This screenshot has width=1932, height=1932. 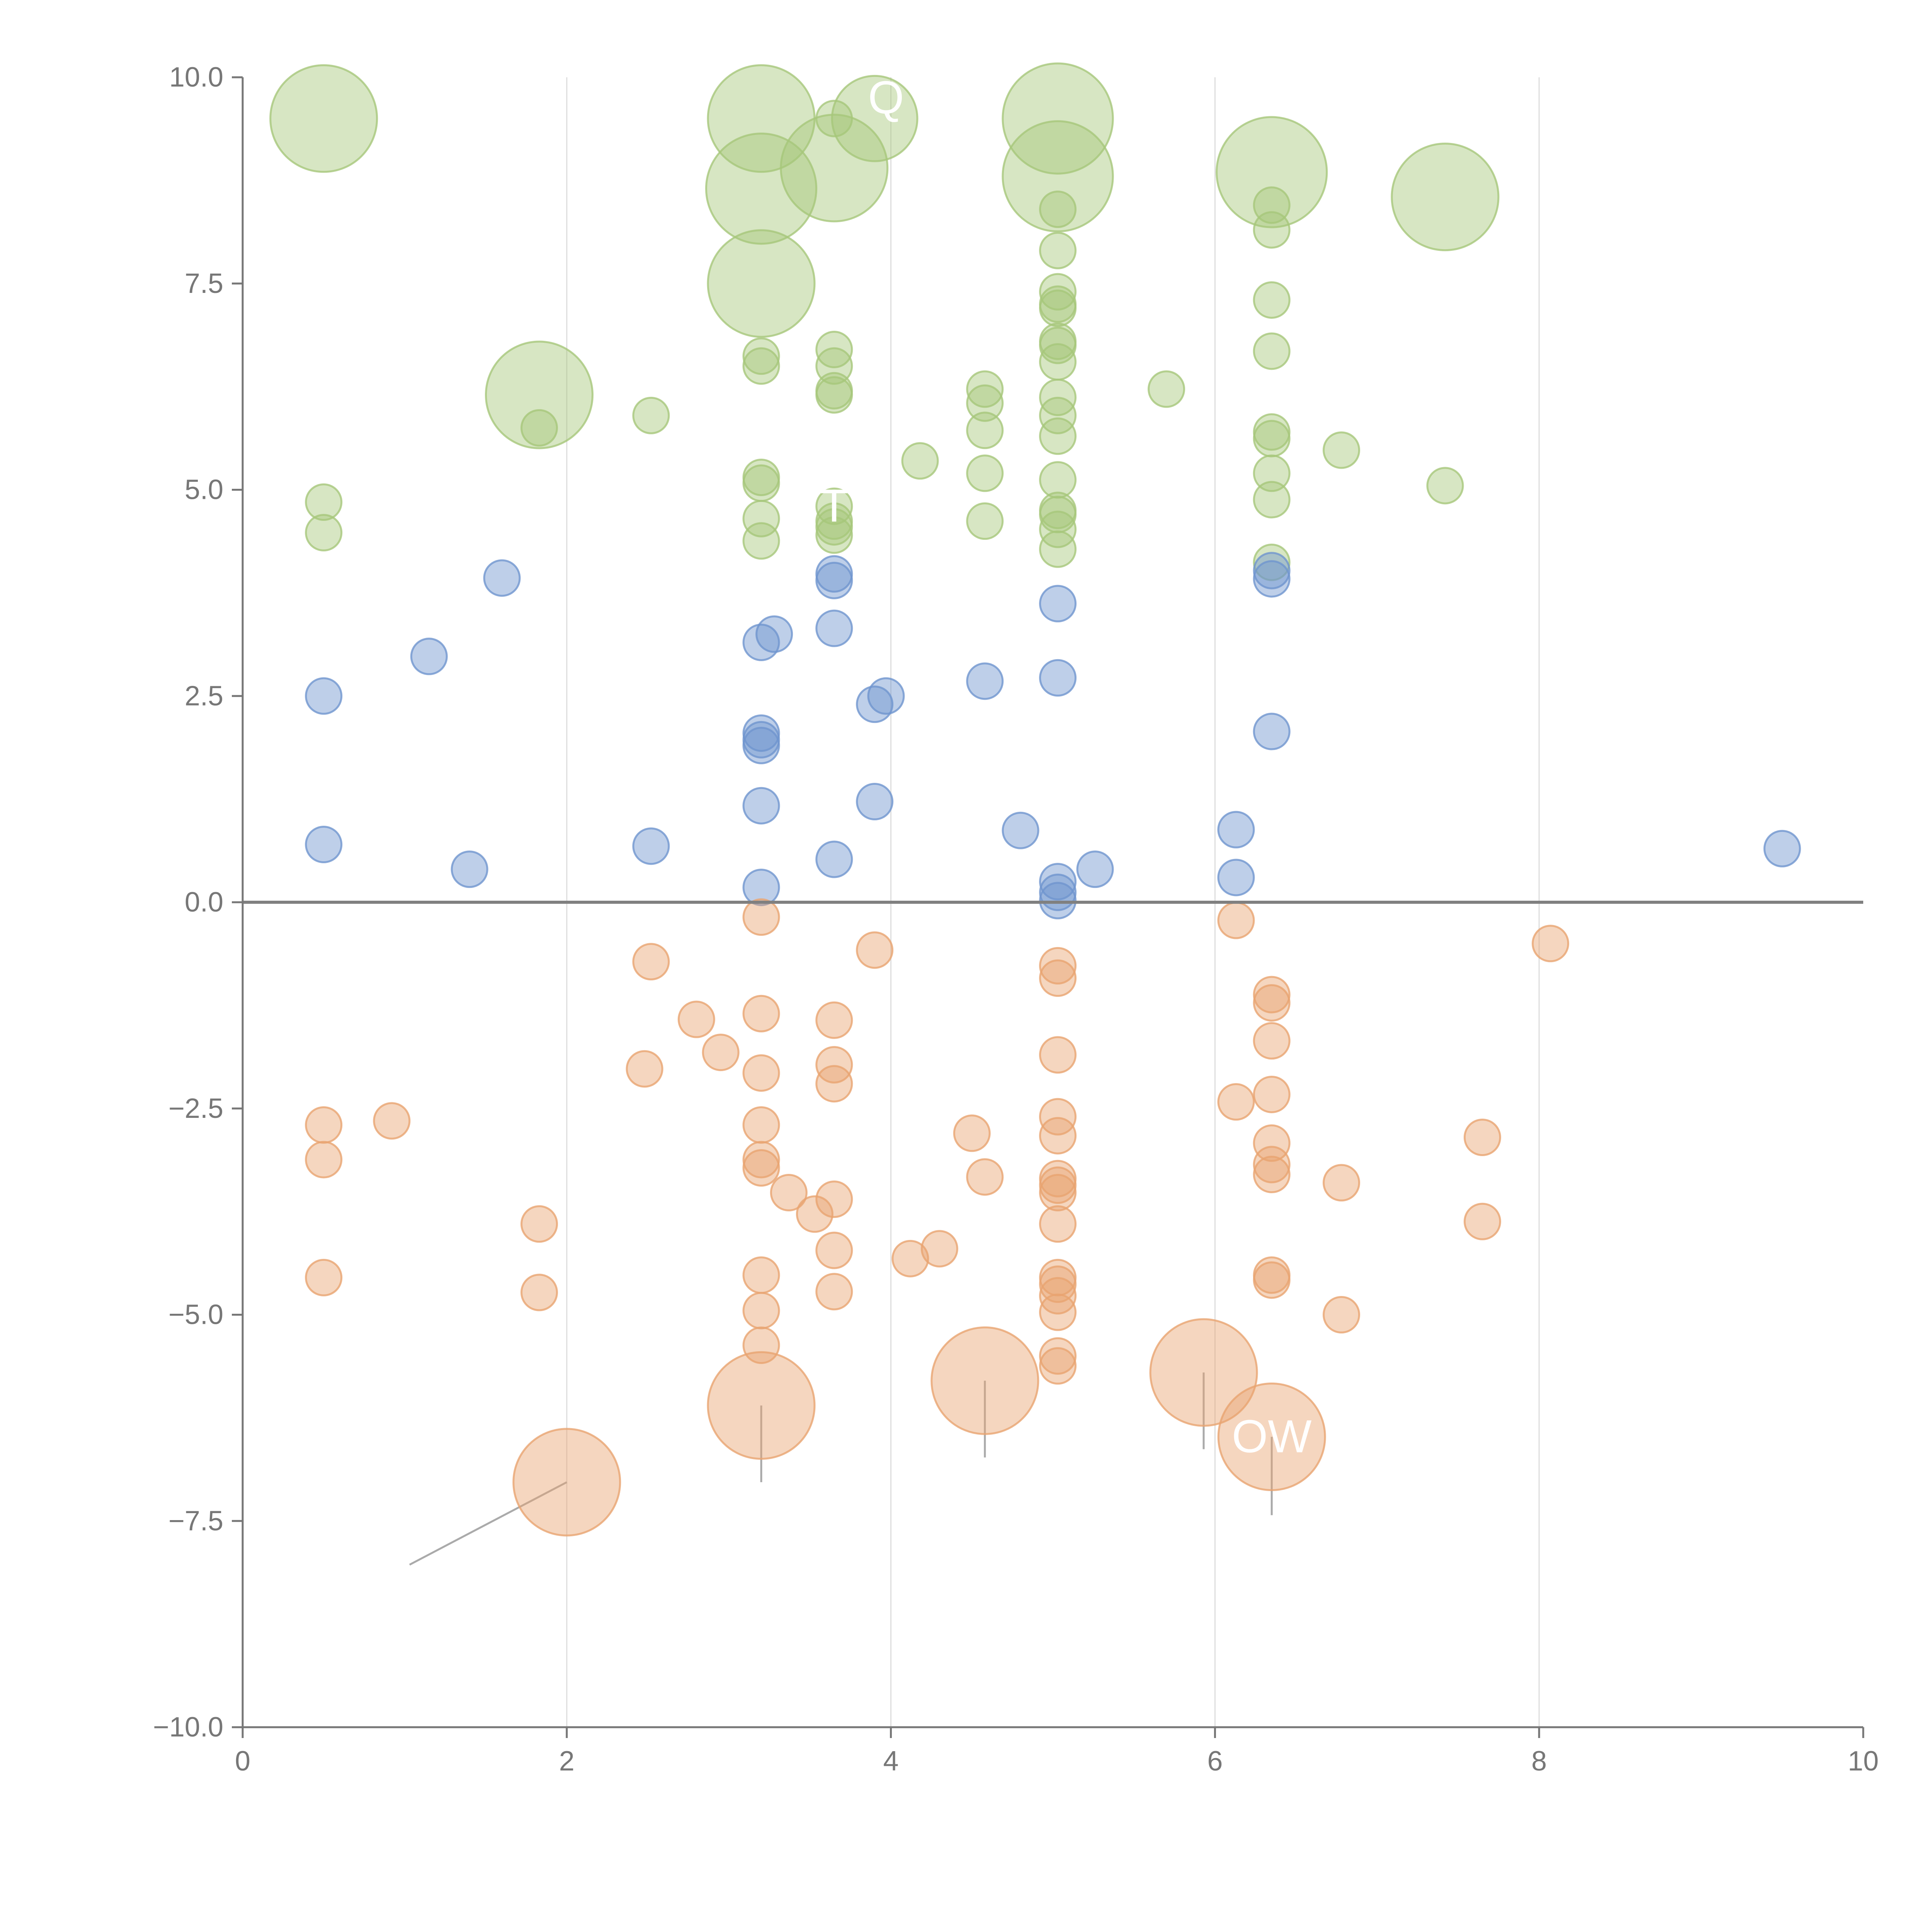 What do you see at coordinates (196, 78) in the screenshot?
I see `y-tick-label-8: 10.0` at bounding box center [196, 78].